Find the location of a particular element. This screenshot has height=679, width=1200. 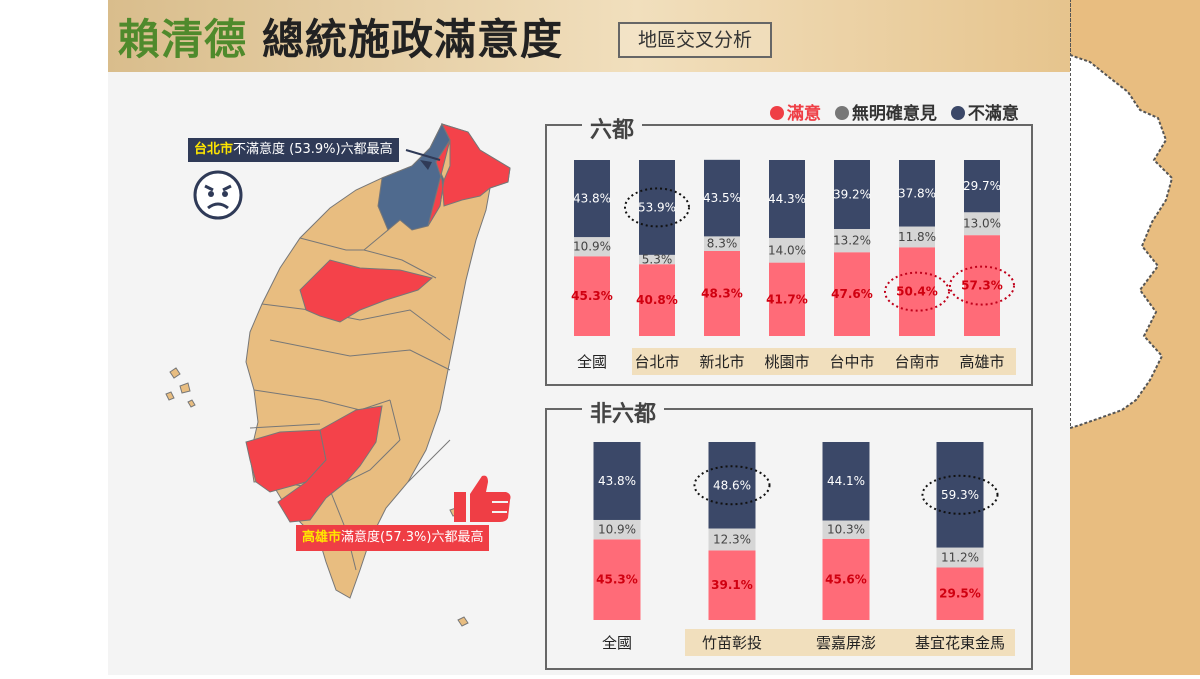

right-edge-decoration is located at coordinates (1134, 337).